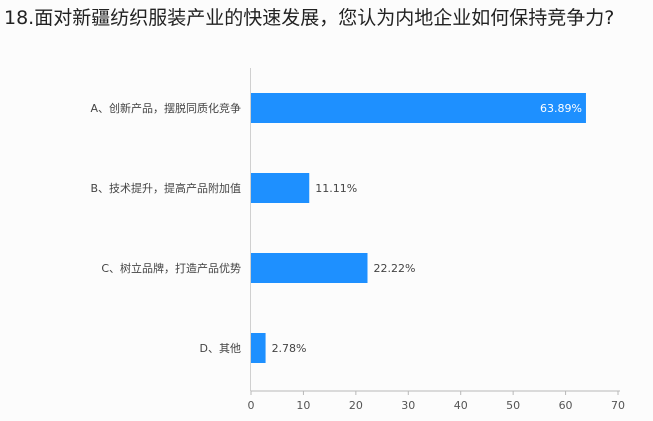 Image resolution: width=653 pixels, height=421 pixels. What do you see at coordinates (336, 188) in the screenshot?
I see `data-label: 11.11%` at bounding box center [336, 188].